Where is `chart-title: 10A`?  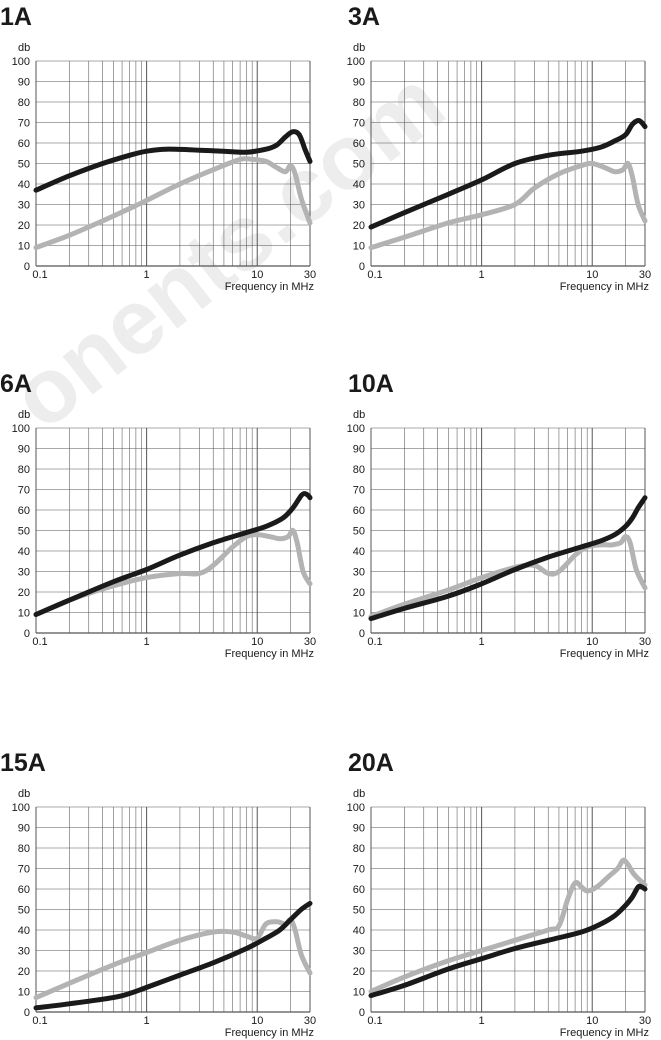
chart-title: 10A is located at coordinates (371, 384).